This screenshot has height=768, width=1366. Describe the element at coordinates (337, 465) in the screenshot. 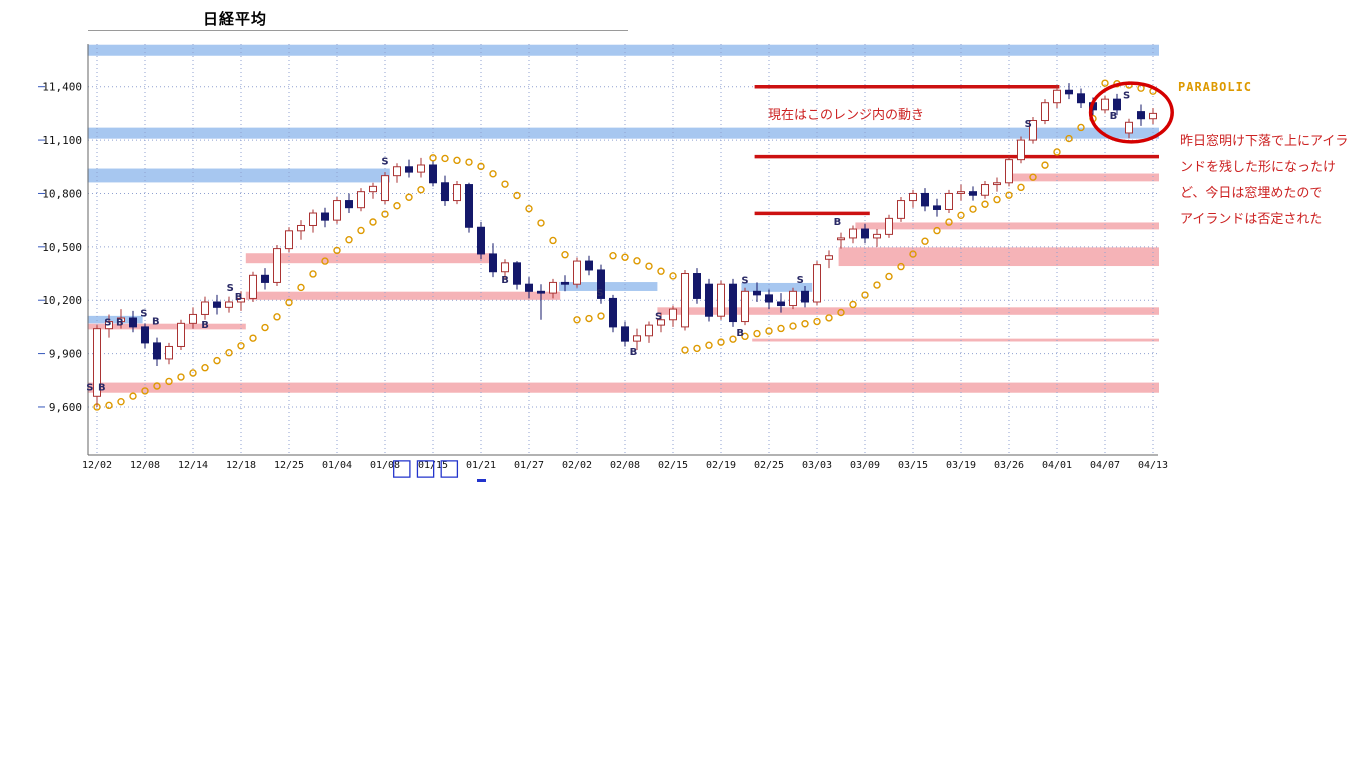

I see `x-axis-label: 01/04` at that location.